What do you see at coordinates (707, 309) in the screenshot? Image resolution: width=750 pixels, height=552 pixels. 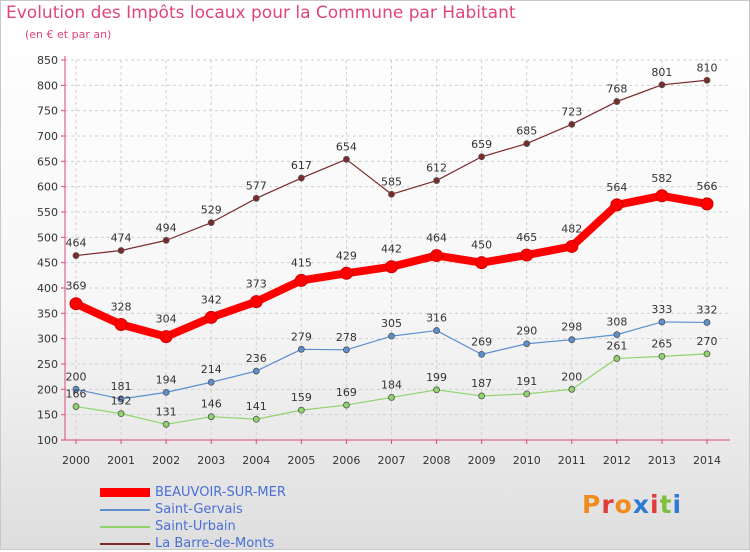 I see `data-label: 332` at bounding box center [707, 309].